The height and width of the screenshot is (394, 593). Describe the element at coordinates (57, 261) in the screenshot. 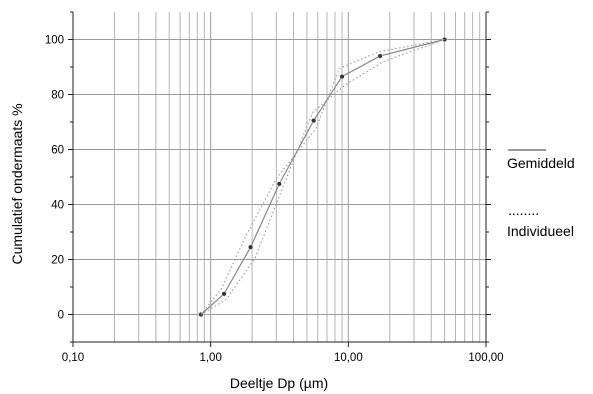

I see `y-tick-label: 20` at that location.